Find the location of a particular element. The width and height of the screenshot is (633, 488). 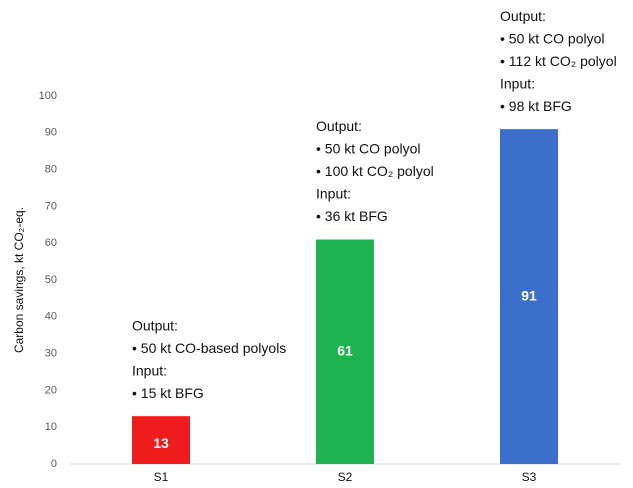

y-tick-label: 100 is located at coordinates (48, 96).